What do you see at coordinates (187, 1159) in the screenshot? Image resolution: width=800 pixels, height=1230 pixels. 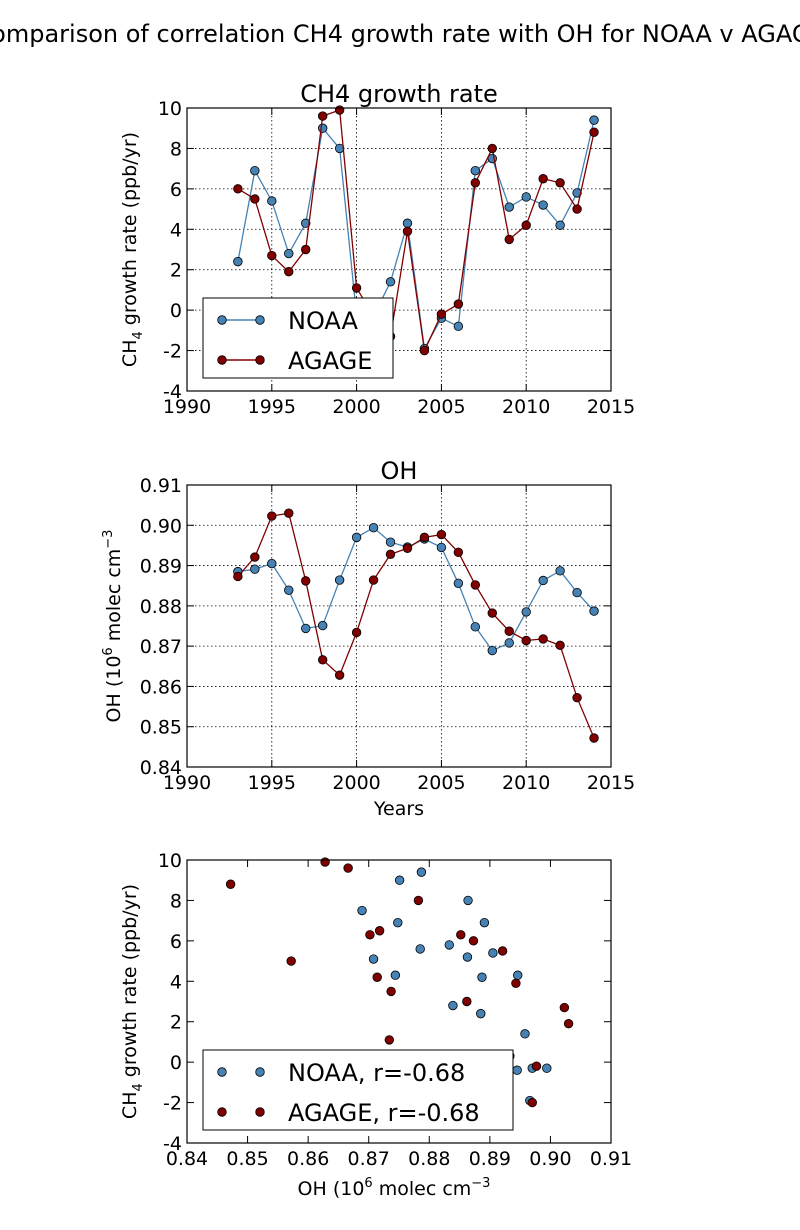 I see `x-tick-label: 0.84` at bounding box center [187, 1159].